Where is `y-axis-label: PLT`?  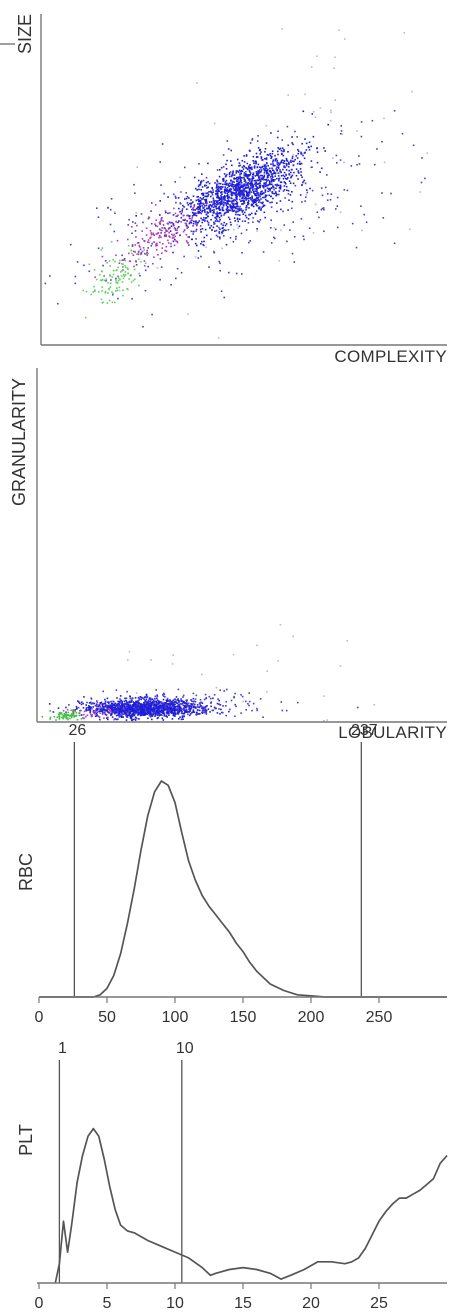 y-axis-label: PLT is located at coordinates (26, 1140).